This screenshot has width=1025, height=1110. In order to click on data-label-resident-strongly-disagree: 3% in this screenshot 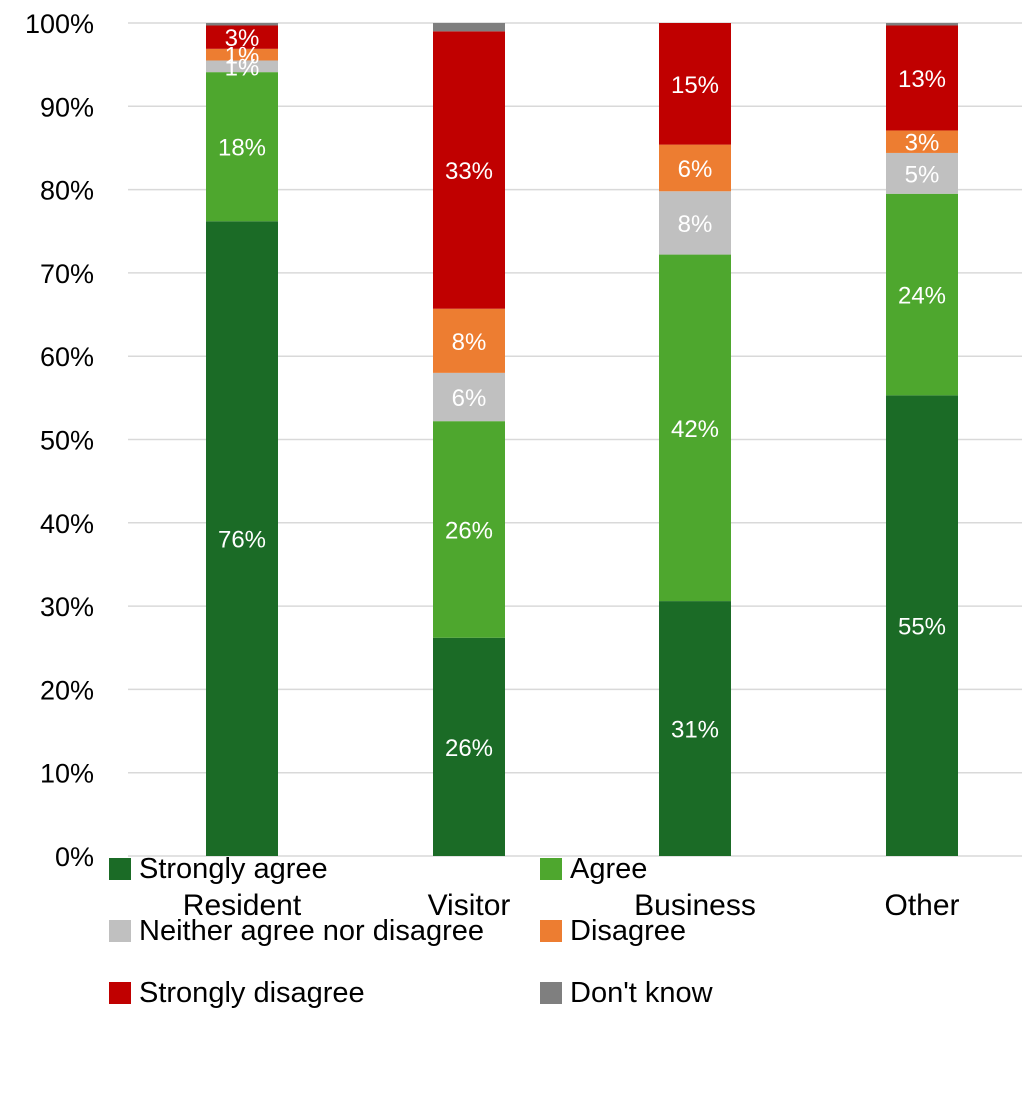, I will do `click(242, 38)`.